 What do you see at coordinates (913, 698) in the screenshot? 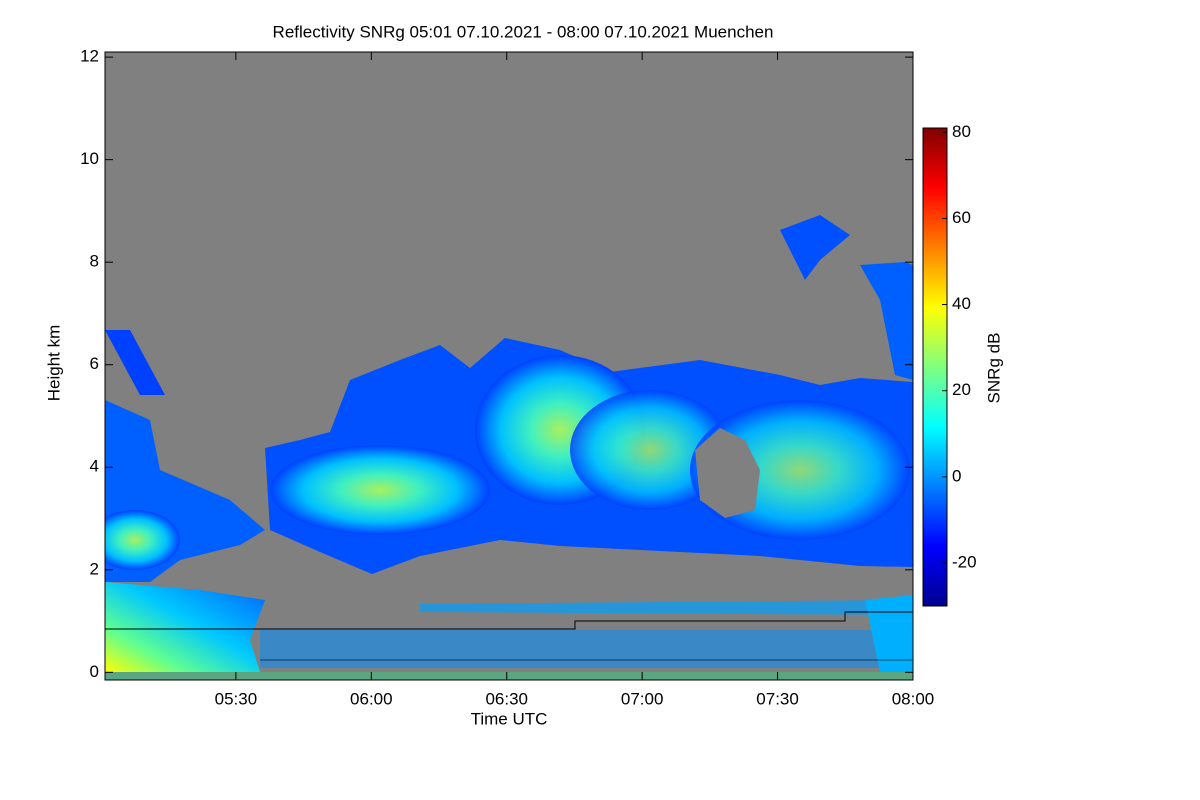
I see `x-tick-label: 08:00` at bounding box center [913, 698].